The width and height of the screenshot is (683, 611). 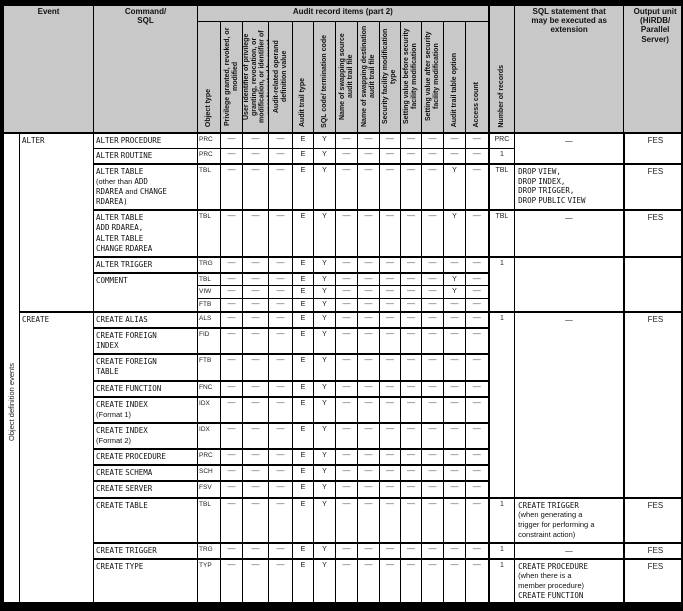 What do you see at coordinates (569, 284) in the screenshot?
I see `sql-extension-cell` at bounding box center [569, 284].